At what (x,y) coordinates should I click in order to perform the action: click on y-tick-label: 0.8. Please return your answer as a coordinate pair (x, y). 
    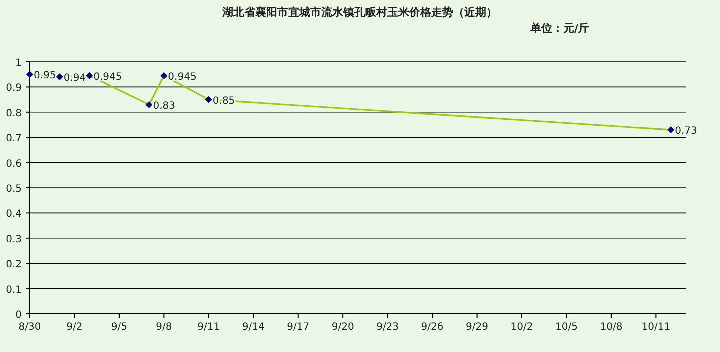
    Looking at the image, I should click on (14, 114).